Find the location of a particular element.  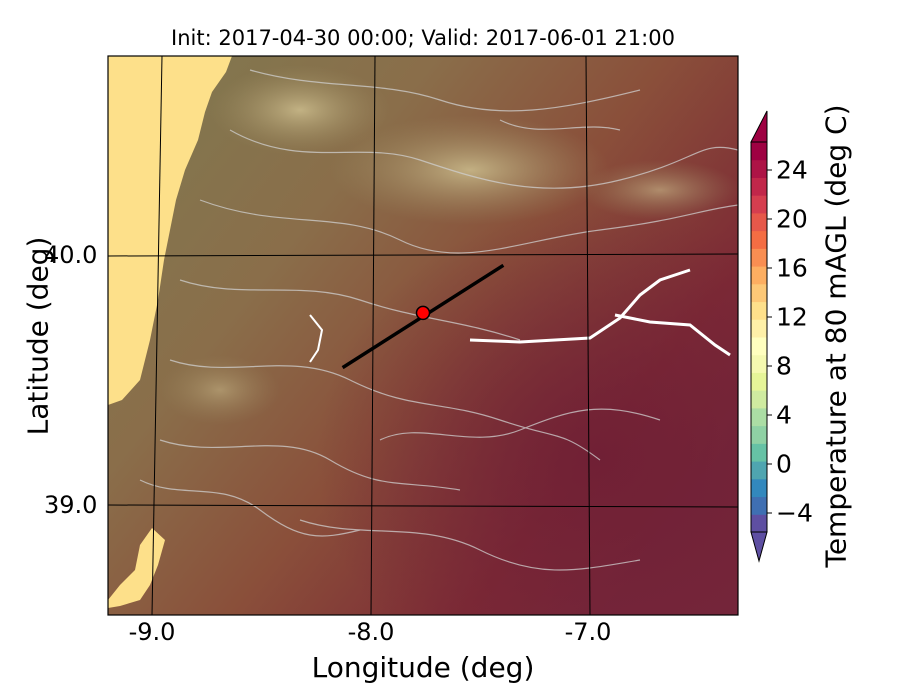

ocean-area is located at coordinates (170, 230).